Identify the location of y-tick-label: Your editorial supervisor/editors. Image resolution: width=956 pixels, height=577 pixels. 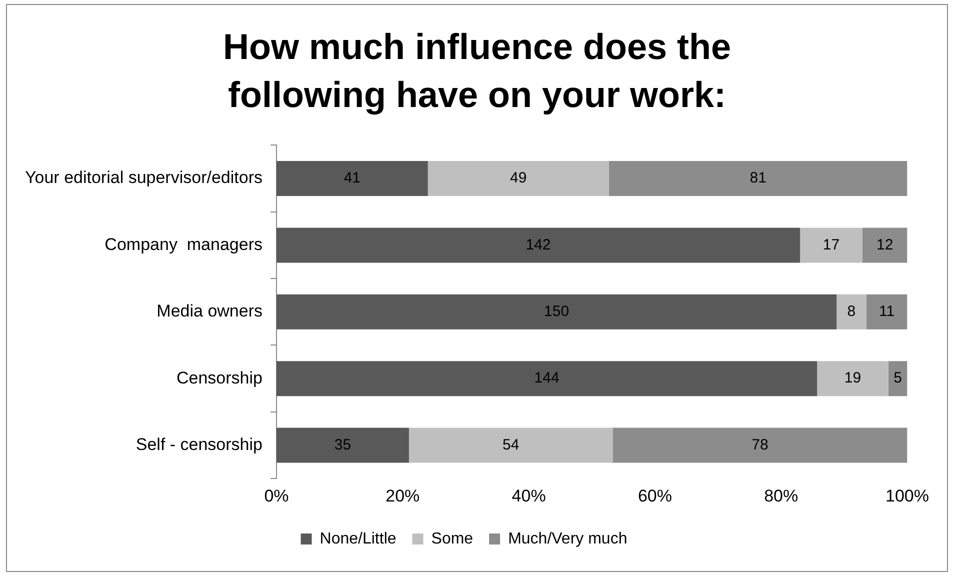
(143, 178).